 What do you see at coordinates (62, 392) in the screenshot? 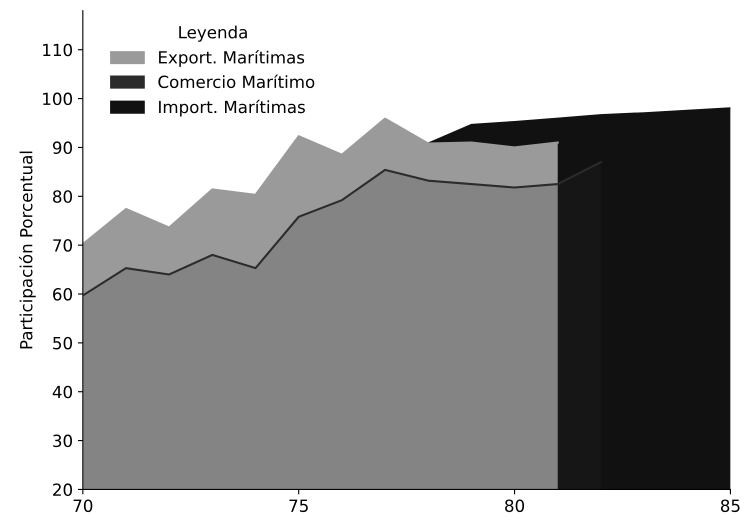
I see `y-tick-label: 40` at bounding box center [62, 392].